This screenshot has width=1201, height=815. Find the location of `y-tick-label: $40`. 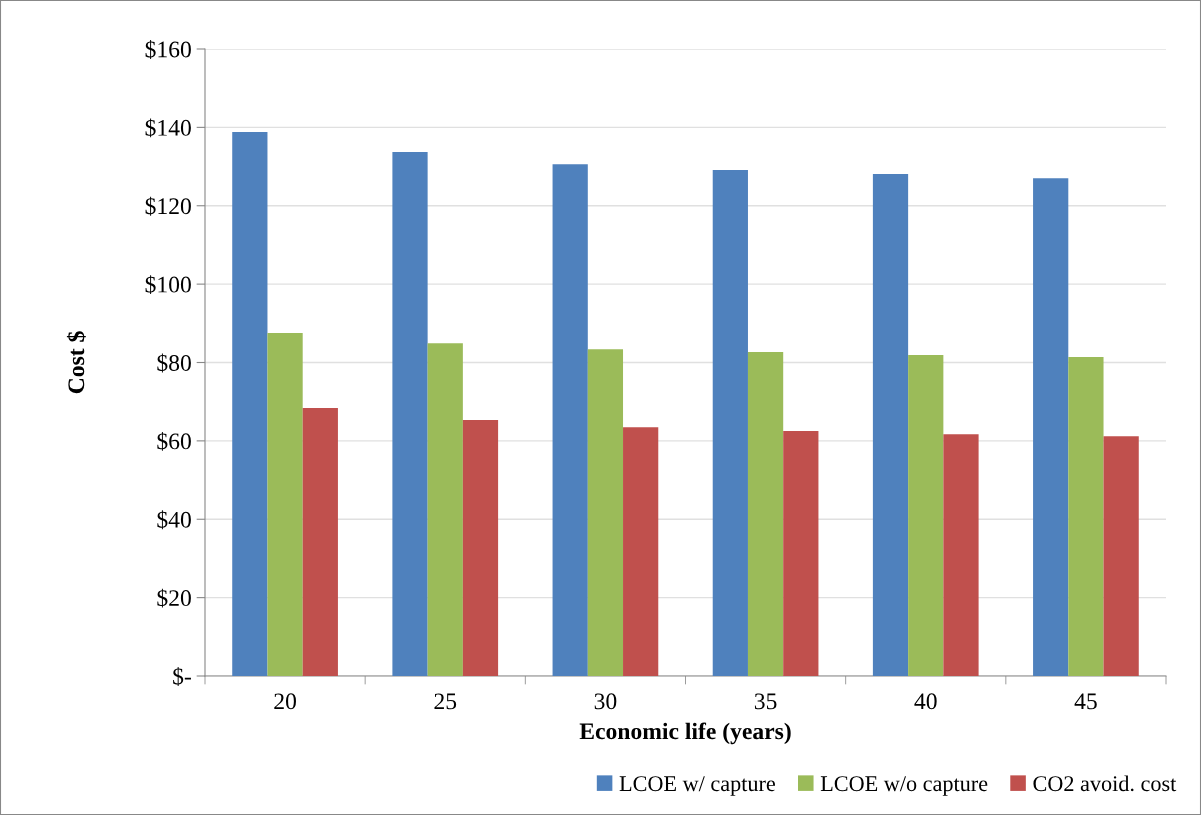

y-tick-label: $40 is located at coordinates (174, 520).